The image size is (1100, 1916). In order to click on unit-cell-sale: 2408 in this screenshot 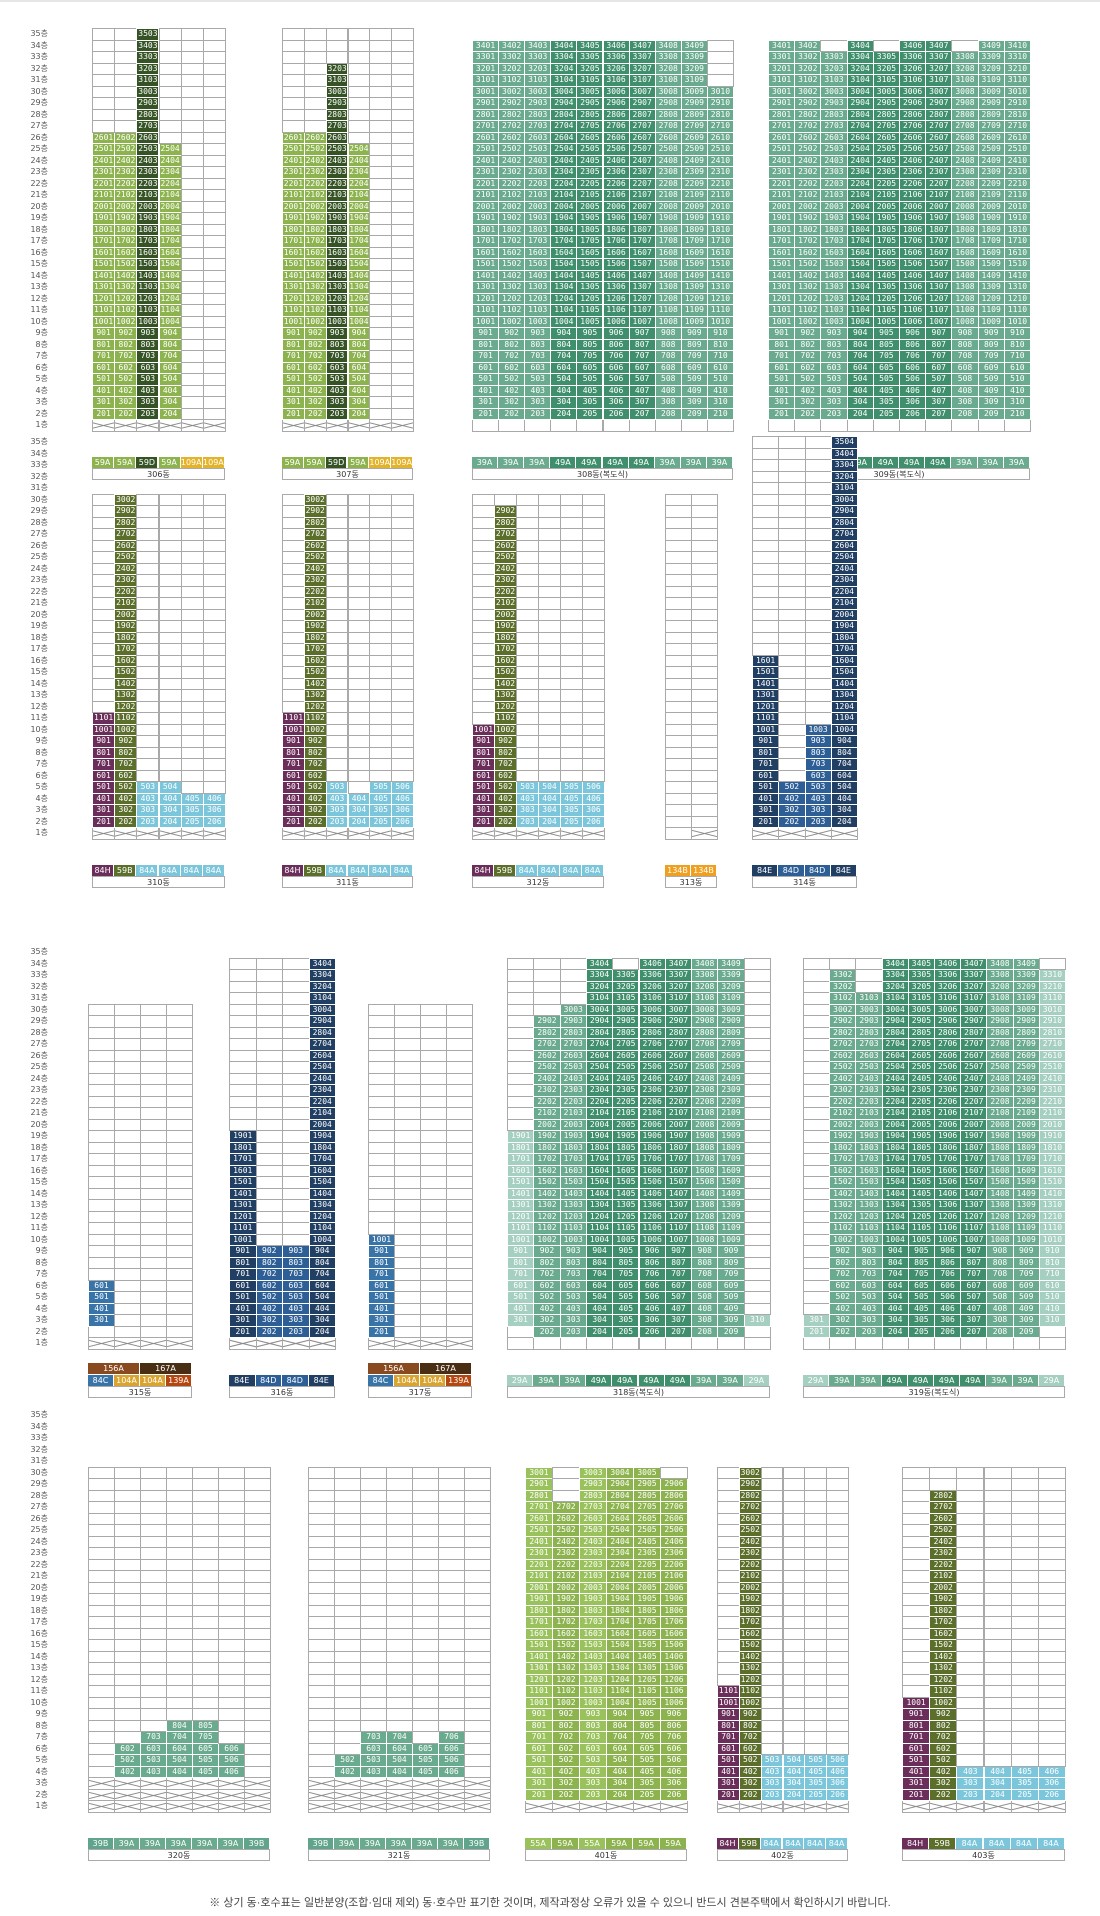, I will do `click(964, 161)`.